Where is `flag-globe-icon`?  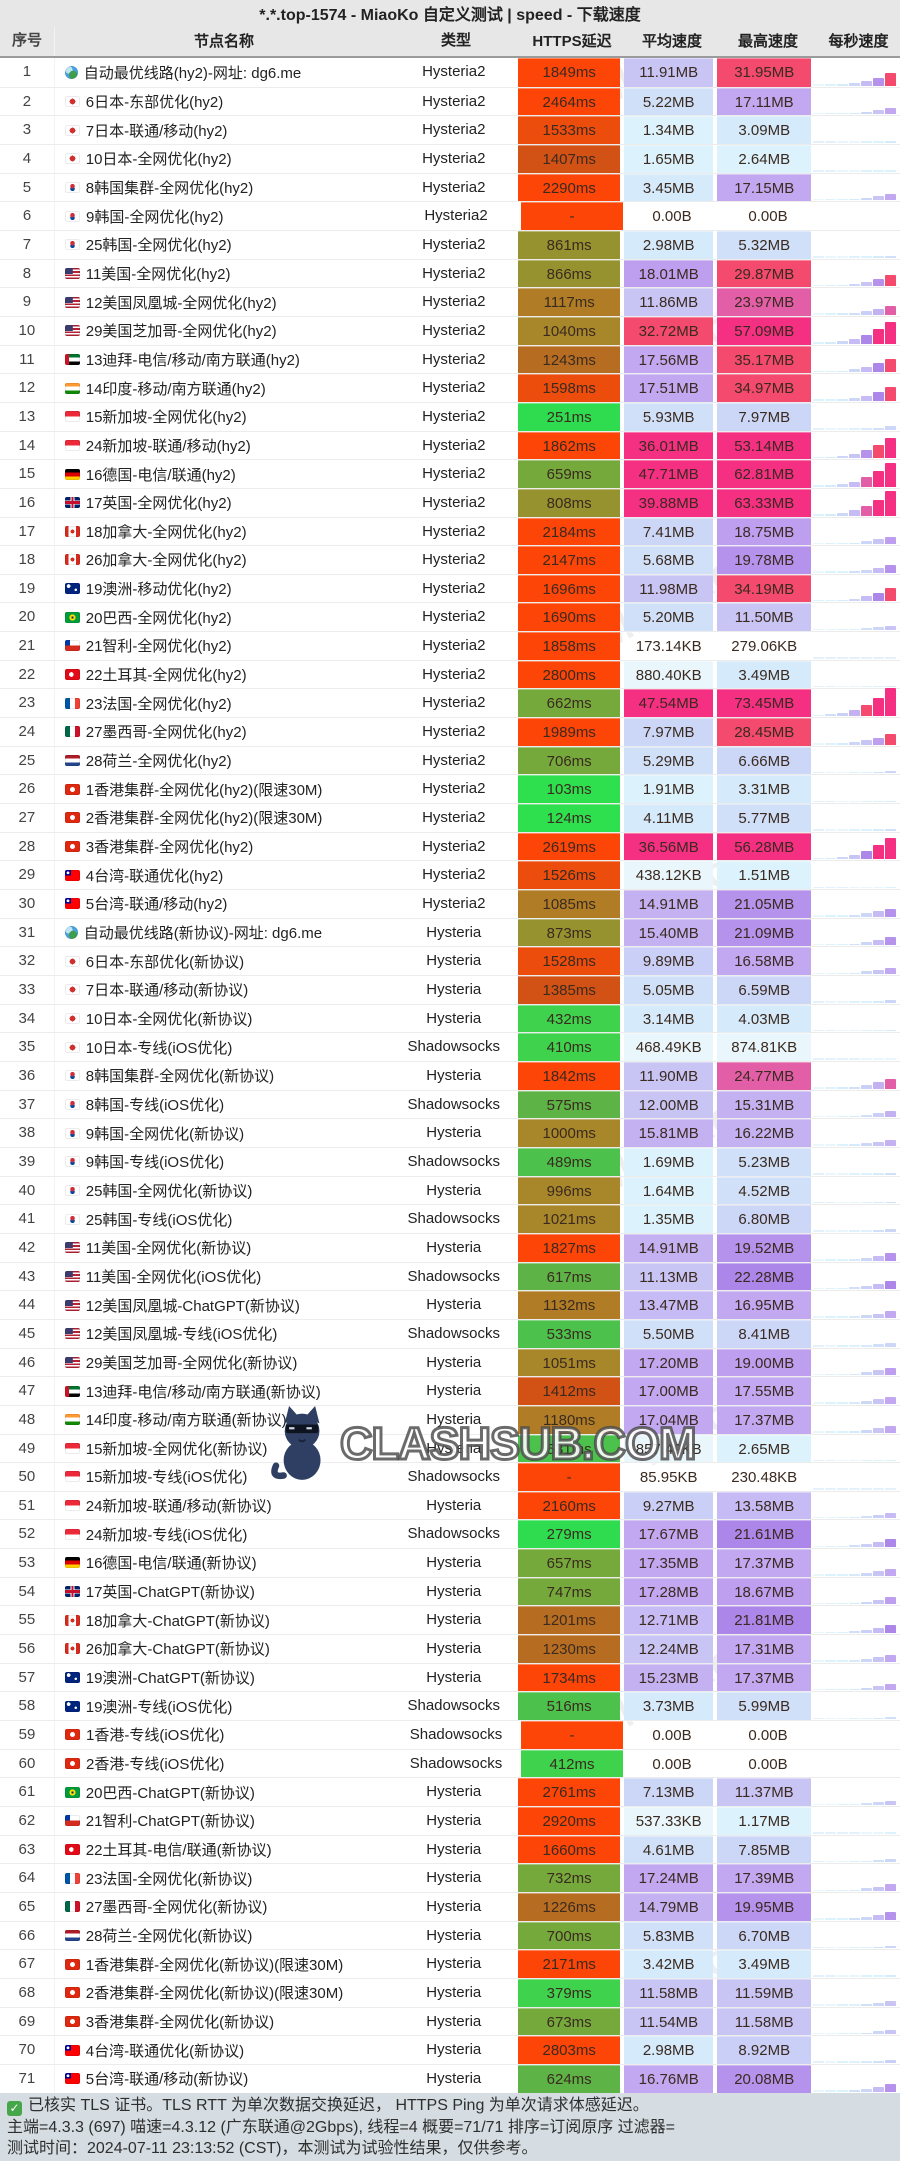
flag-globe-icon is located at coordinates (71, 933).